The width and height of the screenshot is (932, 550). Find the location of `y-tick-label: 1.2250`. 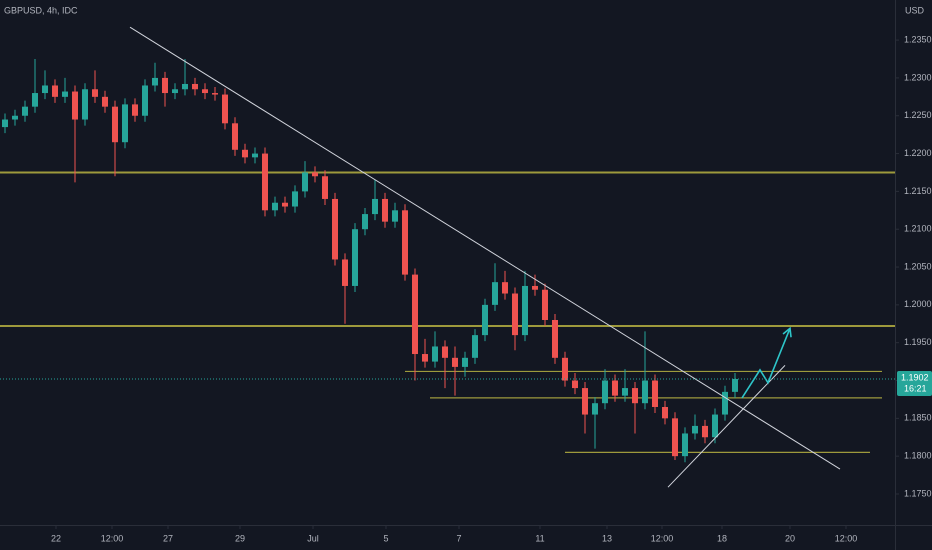

y-tick-label: 1.2250 is located at coordinates (918, 115).